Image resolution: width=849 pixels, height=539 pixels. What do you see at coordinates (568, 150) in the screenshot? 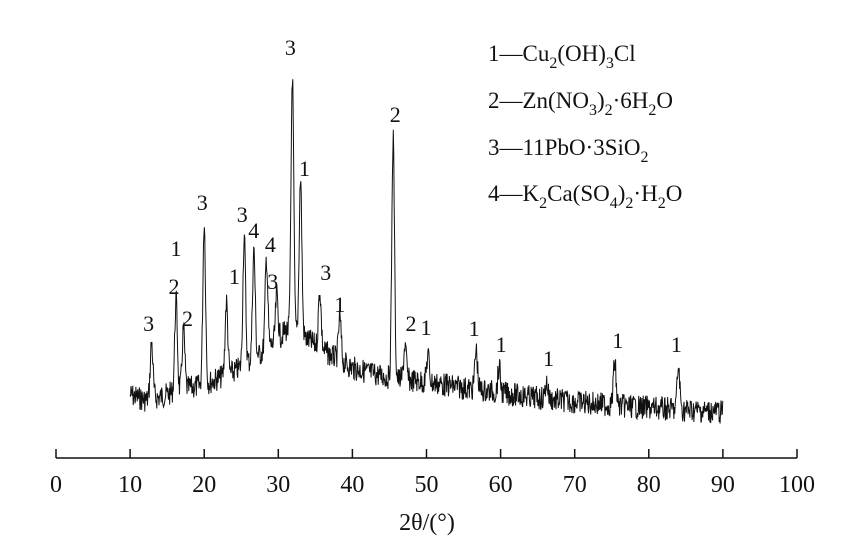
I see `legend-item-3: 3—11PbO·3SiO2` at bounding box center [568, 150].